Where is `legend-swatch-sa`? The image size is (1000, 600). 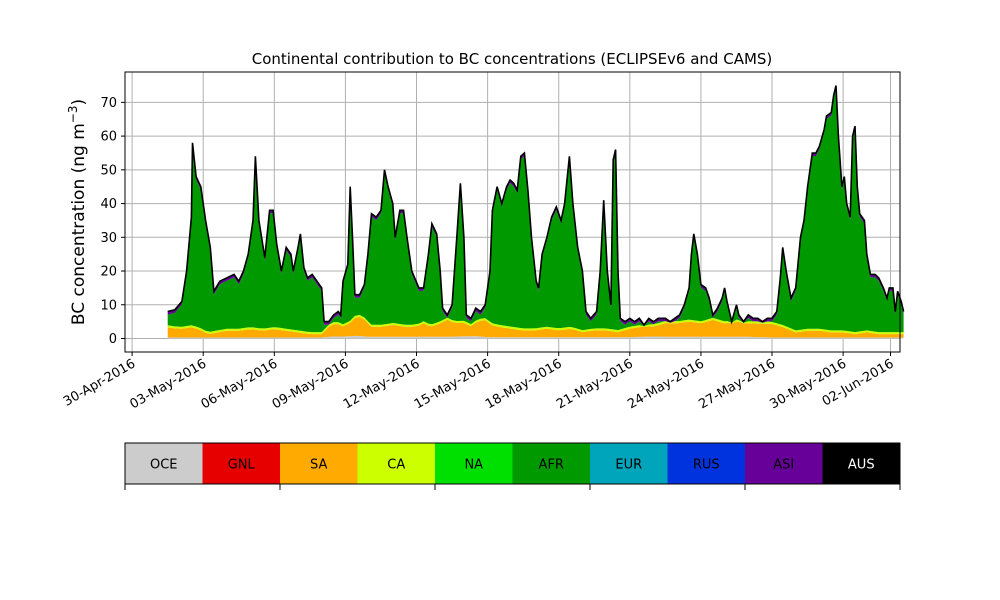
legend-swatch-sa is located at coordinates (319, 463).